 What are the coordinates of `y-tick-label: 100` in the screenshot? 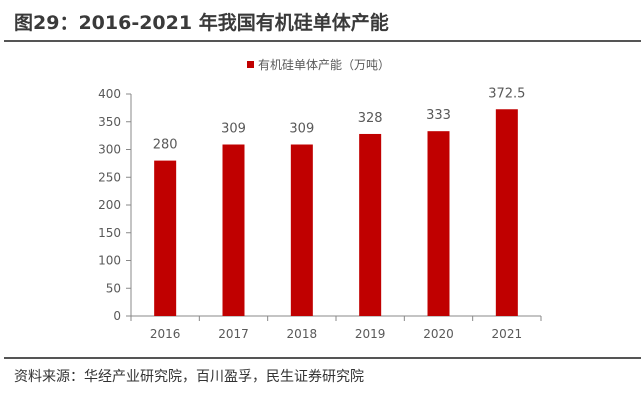 It's located at (109, 261).